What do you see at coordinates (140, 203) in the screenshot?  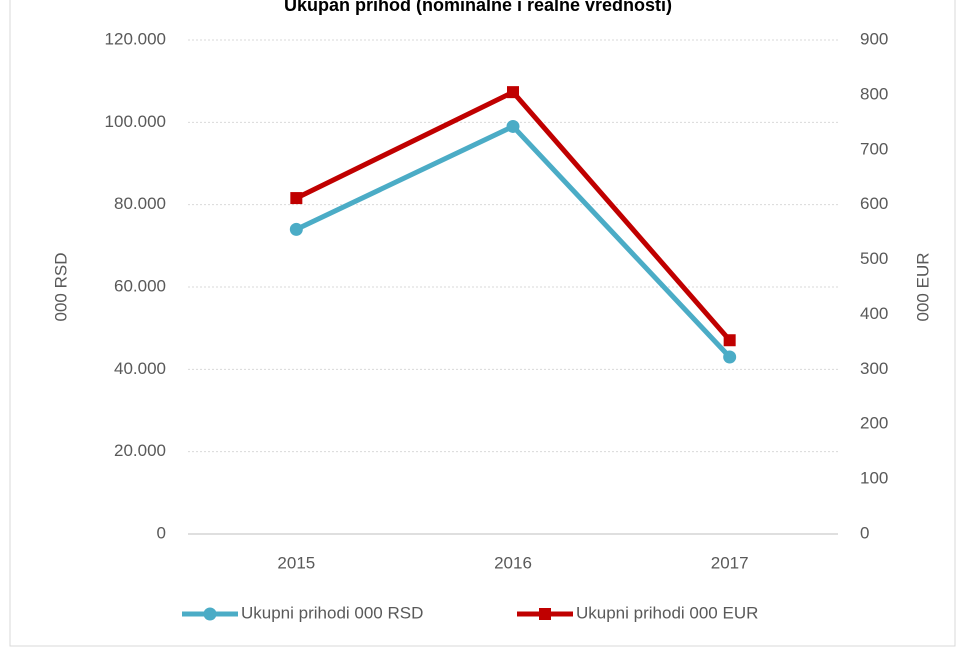 I see `y-tick-label: 80.000` at bounding box center [140, 203].